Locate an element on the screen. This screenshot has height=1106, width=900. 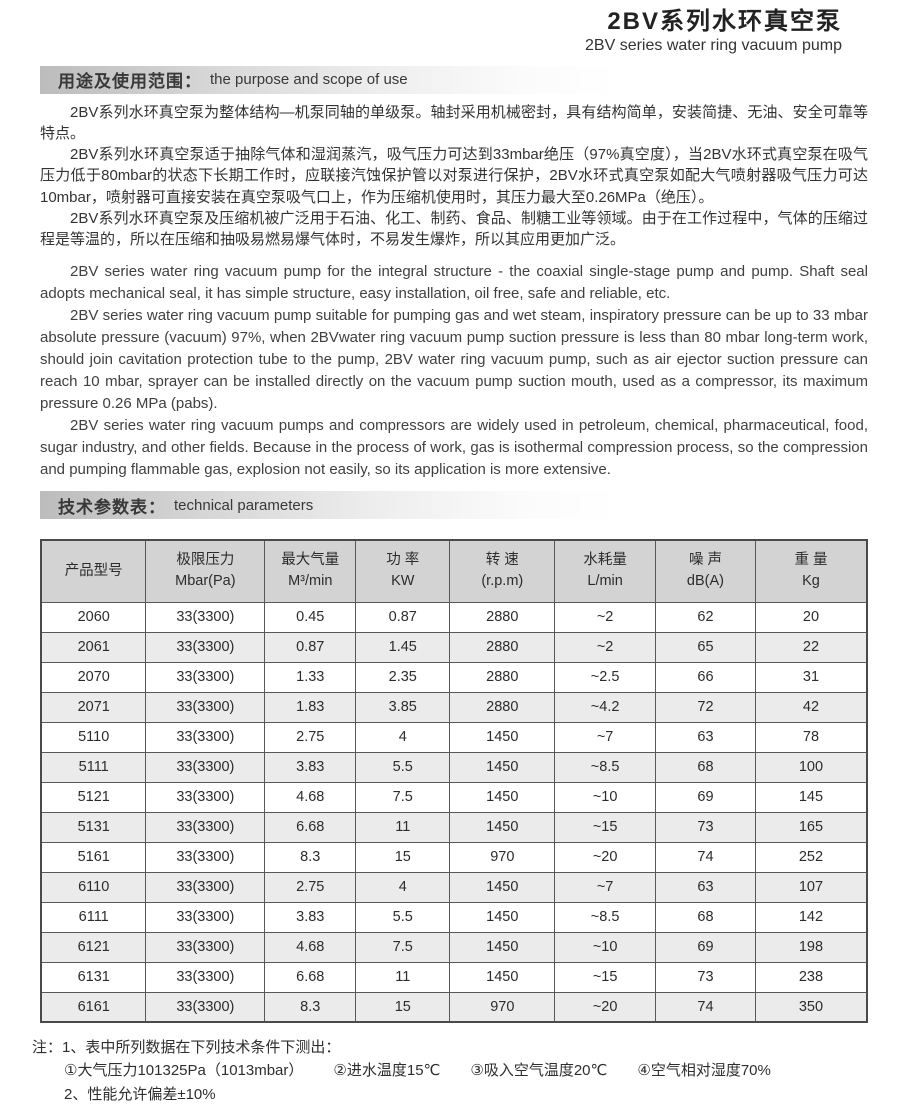
table-cell: 15 is located at coordinates (403, 1007).